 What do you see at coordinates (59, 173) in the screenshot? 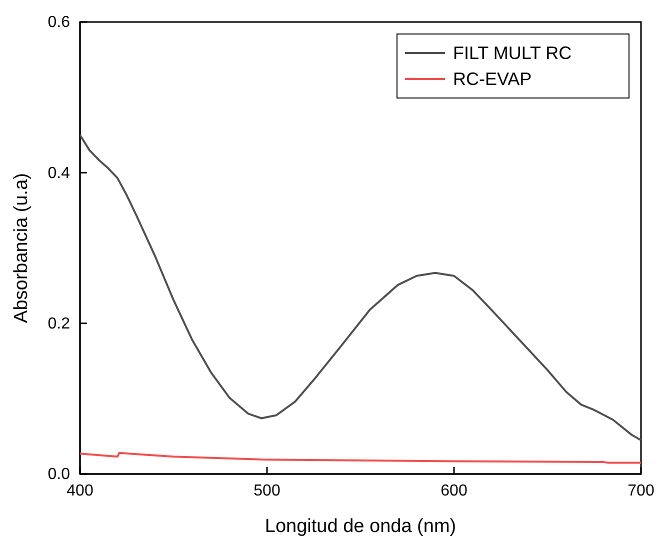
I see `y-tick-label: 0.4` at bounding box center [59, 173].